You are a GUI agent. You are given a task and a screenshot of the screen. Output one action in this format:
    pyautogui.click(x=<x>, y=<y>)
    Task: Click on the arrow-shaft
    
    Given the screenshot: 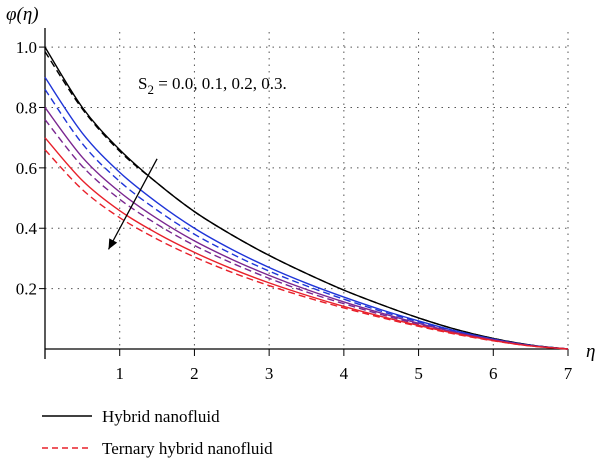 What is the action you would take?
    pyautogui.click(x=132, y=204)
    